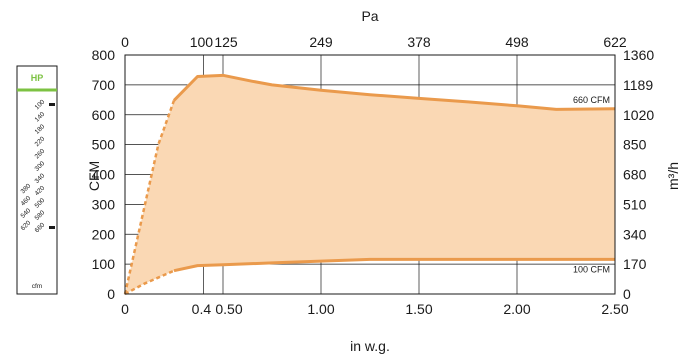 This screenshot has width=688, height=363. I want to click on y-tick-label: 800, so click(104, 55).